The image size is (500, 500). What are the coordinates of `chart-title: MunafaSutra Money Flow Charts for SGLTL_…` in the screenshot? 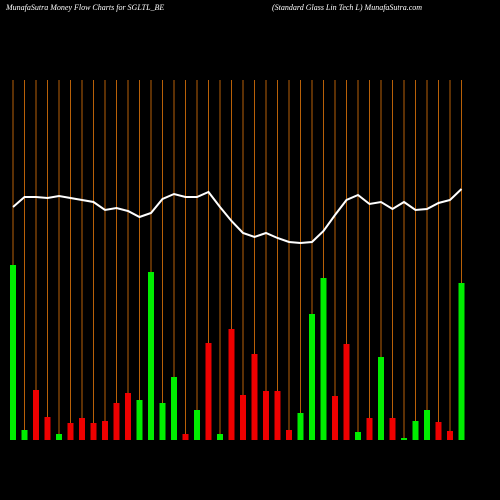 It's located at (84, 7).